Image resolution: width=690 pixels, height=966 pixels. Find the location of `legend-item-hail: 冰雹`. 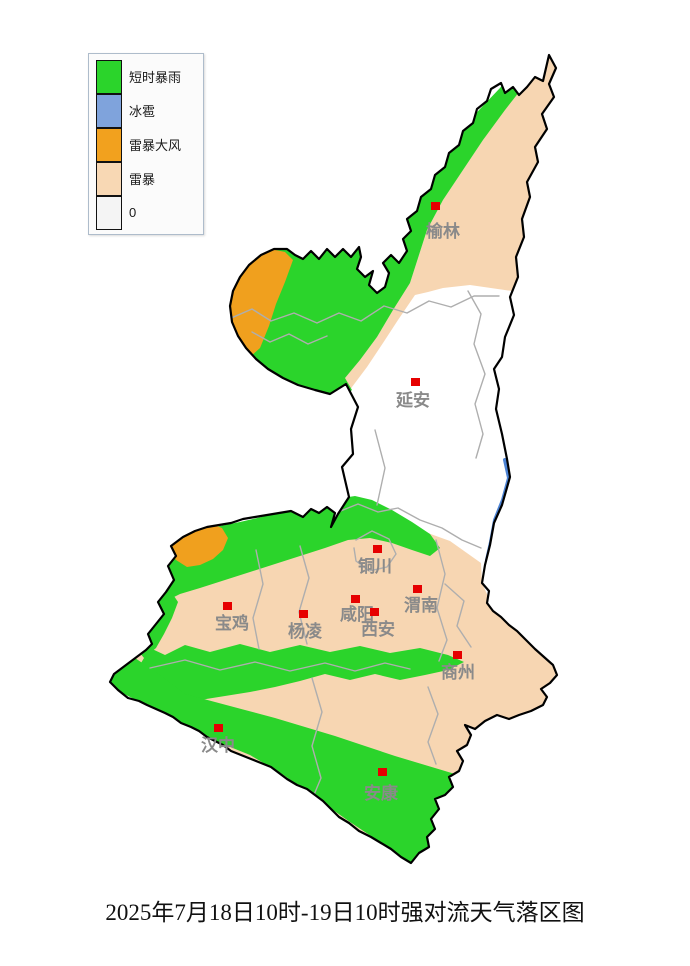

legend-item-hail: 冰雹 is located at coordinates (147, 110).